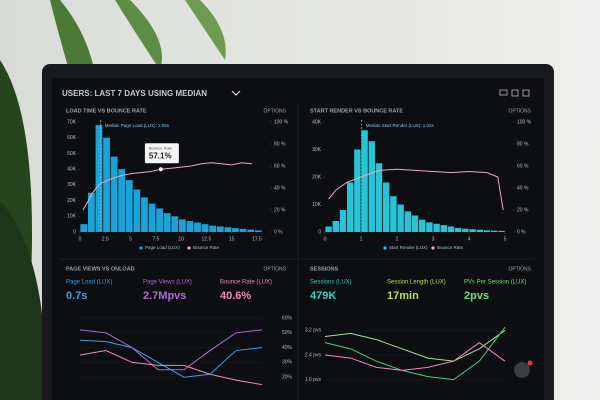 Image resolution: width=600 pixels, height=400 pixels. Describe the element at coordinates (105, 239) in the screenshot. I see `x-tick-label: 2.5` at that location.